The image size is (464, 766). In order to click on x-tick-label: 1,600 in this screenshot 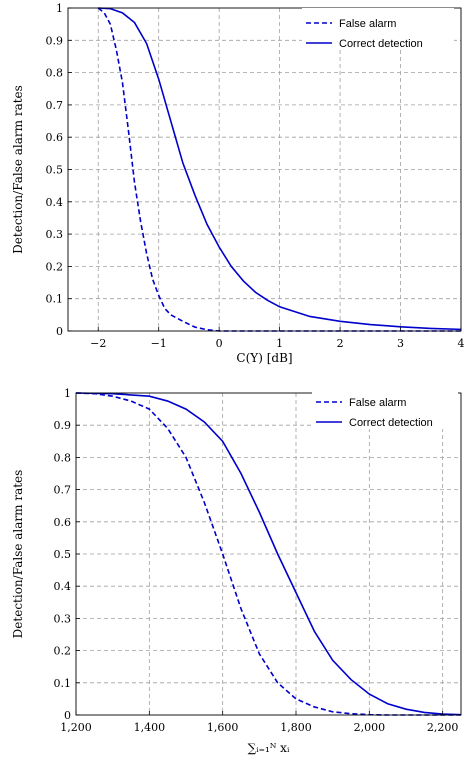, I will do `click(223, 727)`.